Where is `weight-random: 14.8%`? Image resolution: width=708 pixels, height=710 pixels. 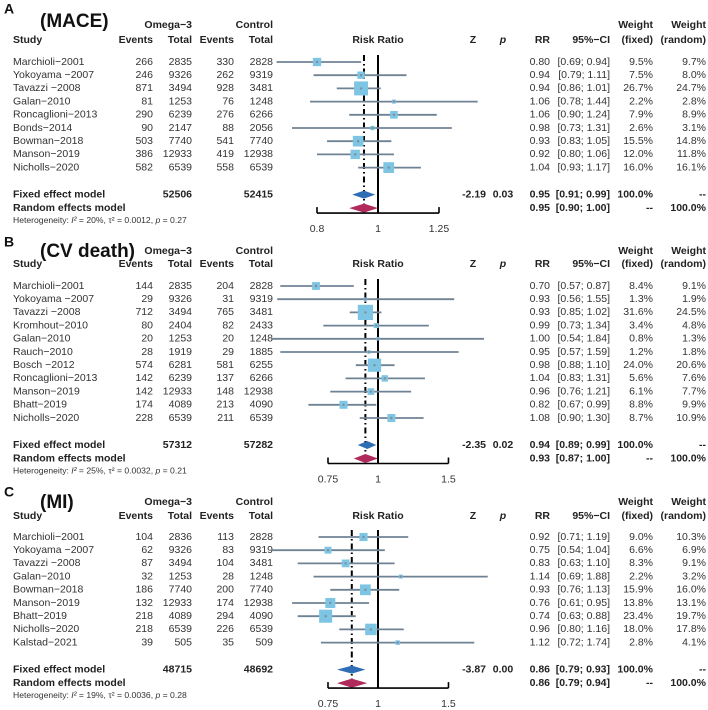 weight-random: 14.8% is located at coordinates (691, 141).